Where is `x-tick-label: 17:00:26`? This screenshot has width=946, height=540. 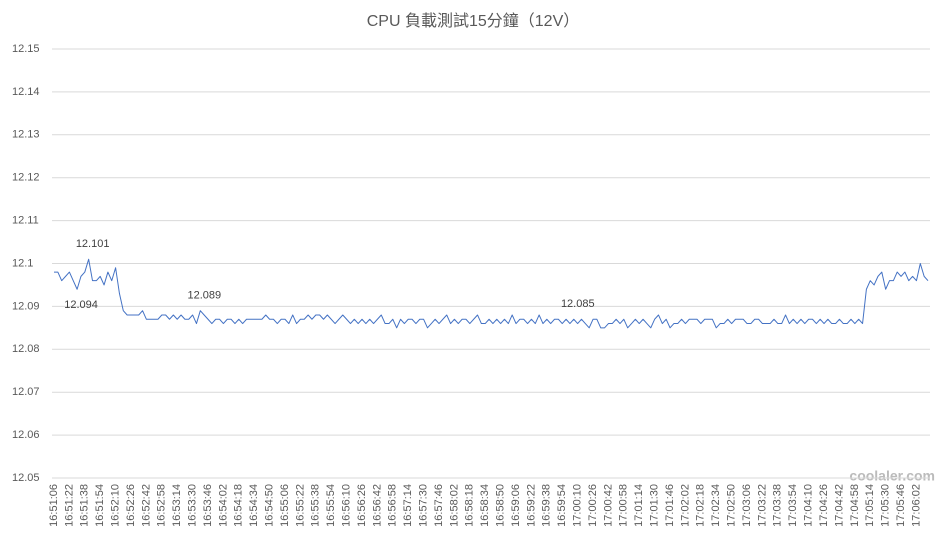 x-tick-label: 17:00:26 is located at coordinates (593, 505).